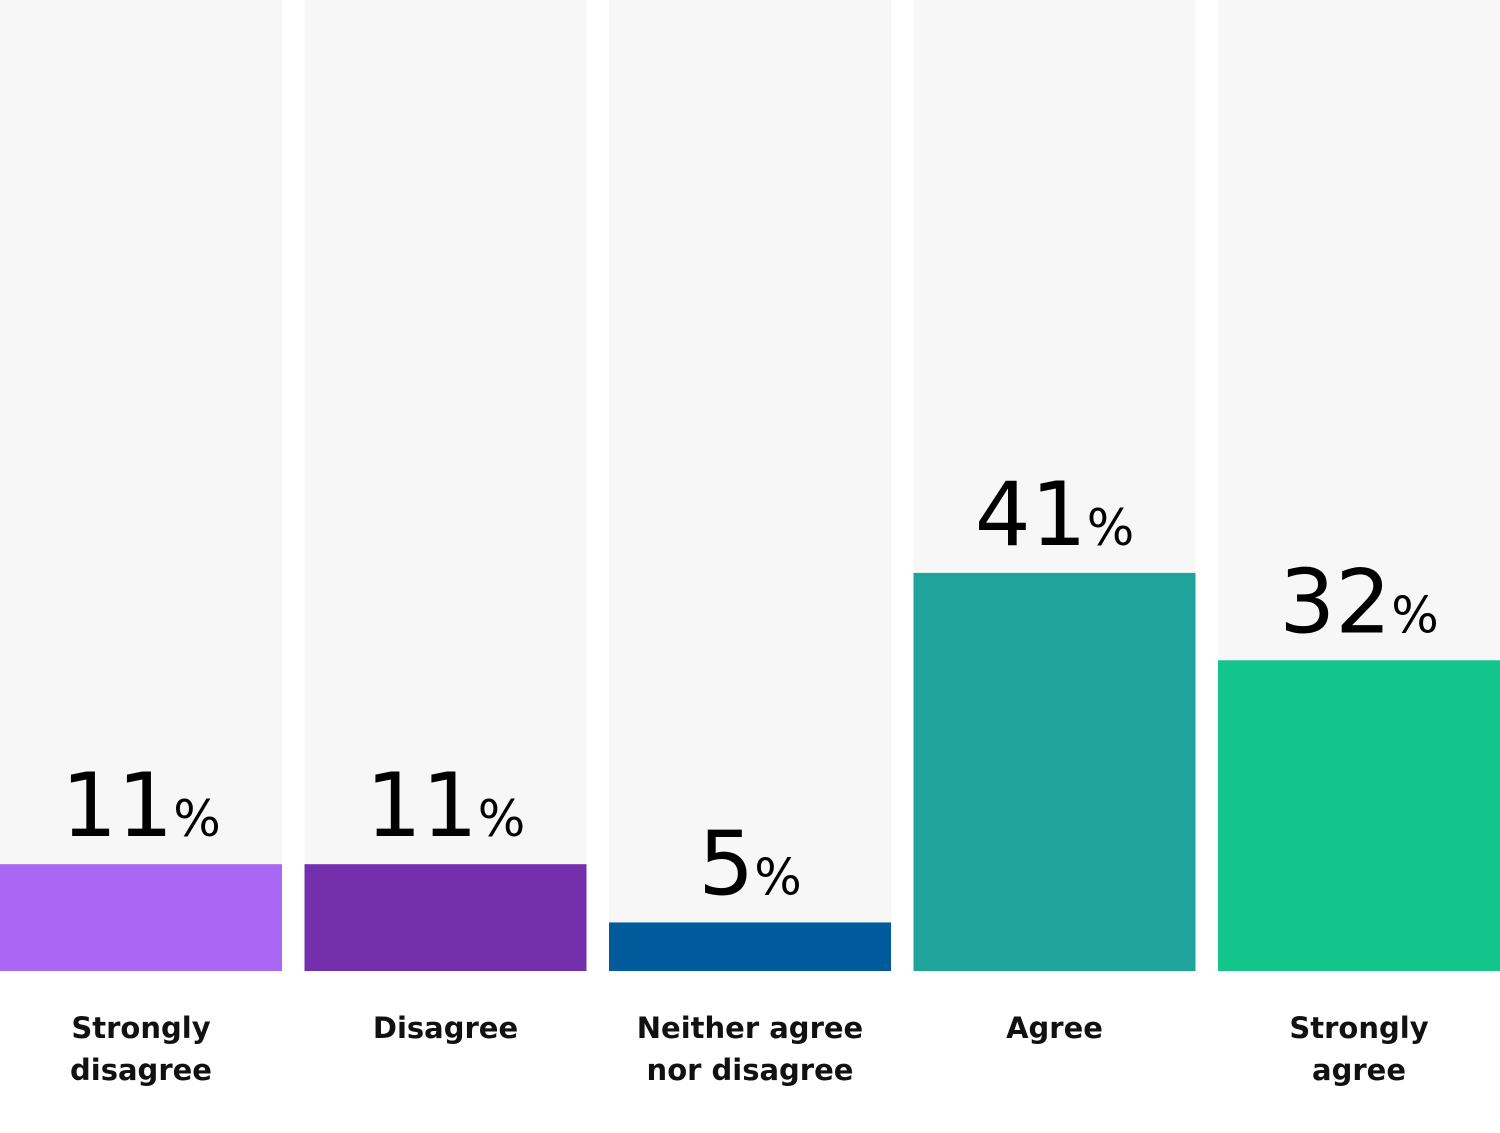 The width and height of the screenshot is (1500, 1133). I want to click on category-label: agree, so click(1359, 1070).